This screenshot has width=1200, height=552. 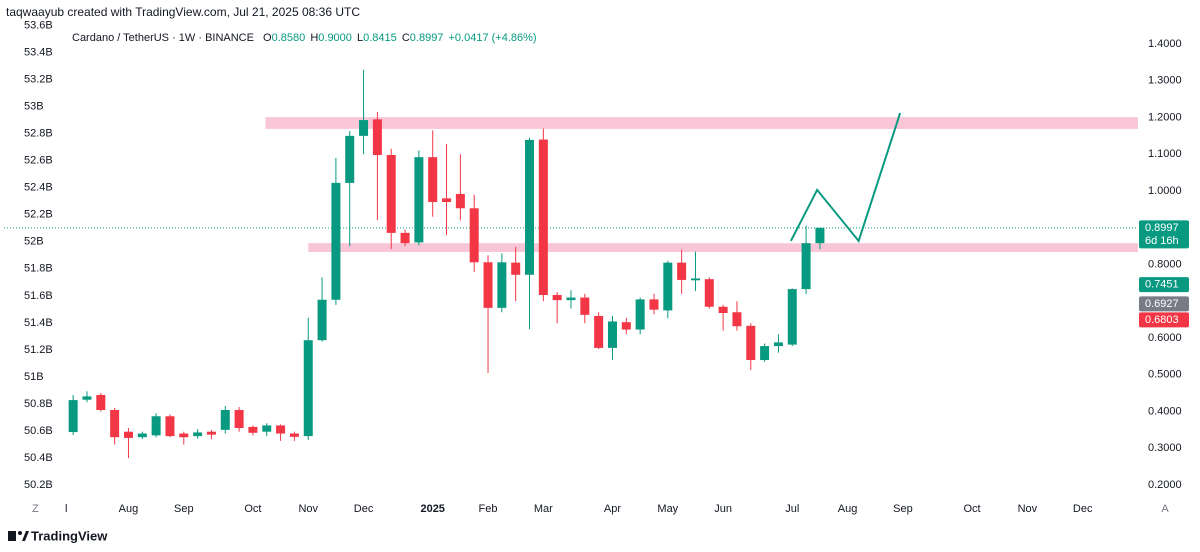 I want to click on y2-tick-label: 51B, so click(x=34, y=377).